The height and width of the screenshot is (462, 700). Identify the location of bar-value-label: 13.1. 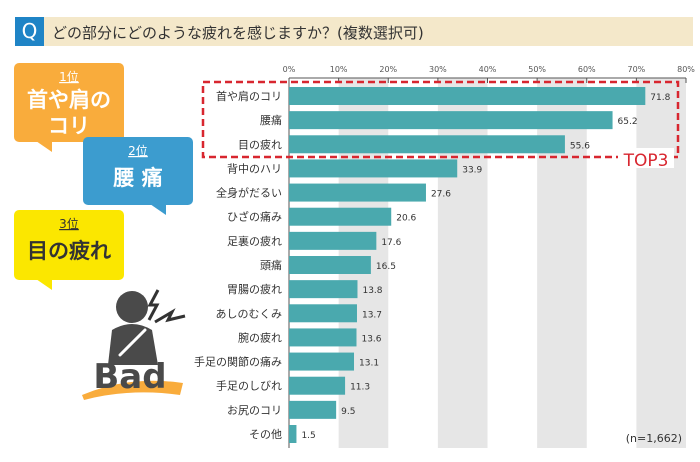
(369, 364).